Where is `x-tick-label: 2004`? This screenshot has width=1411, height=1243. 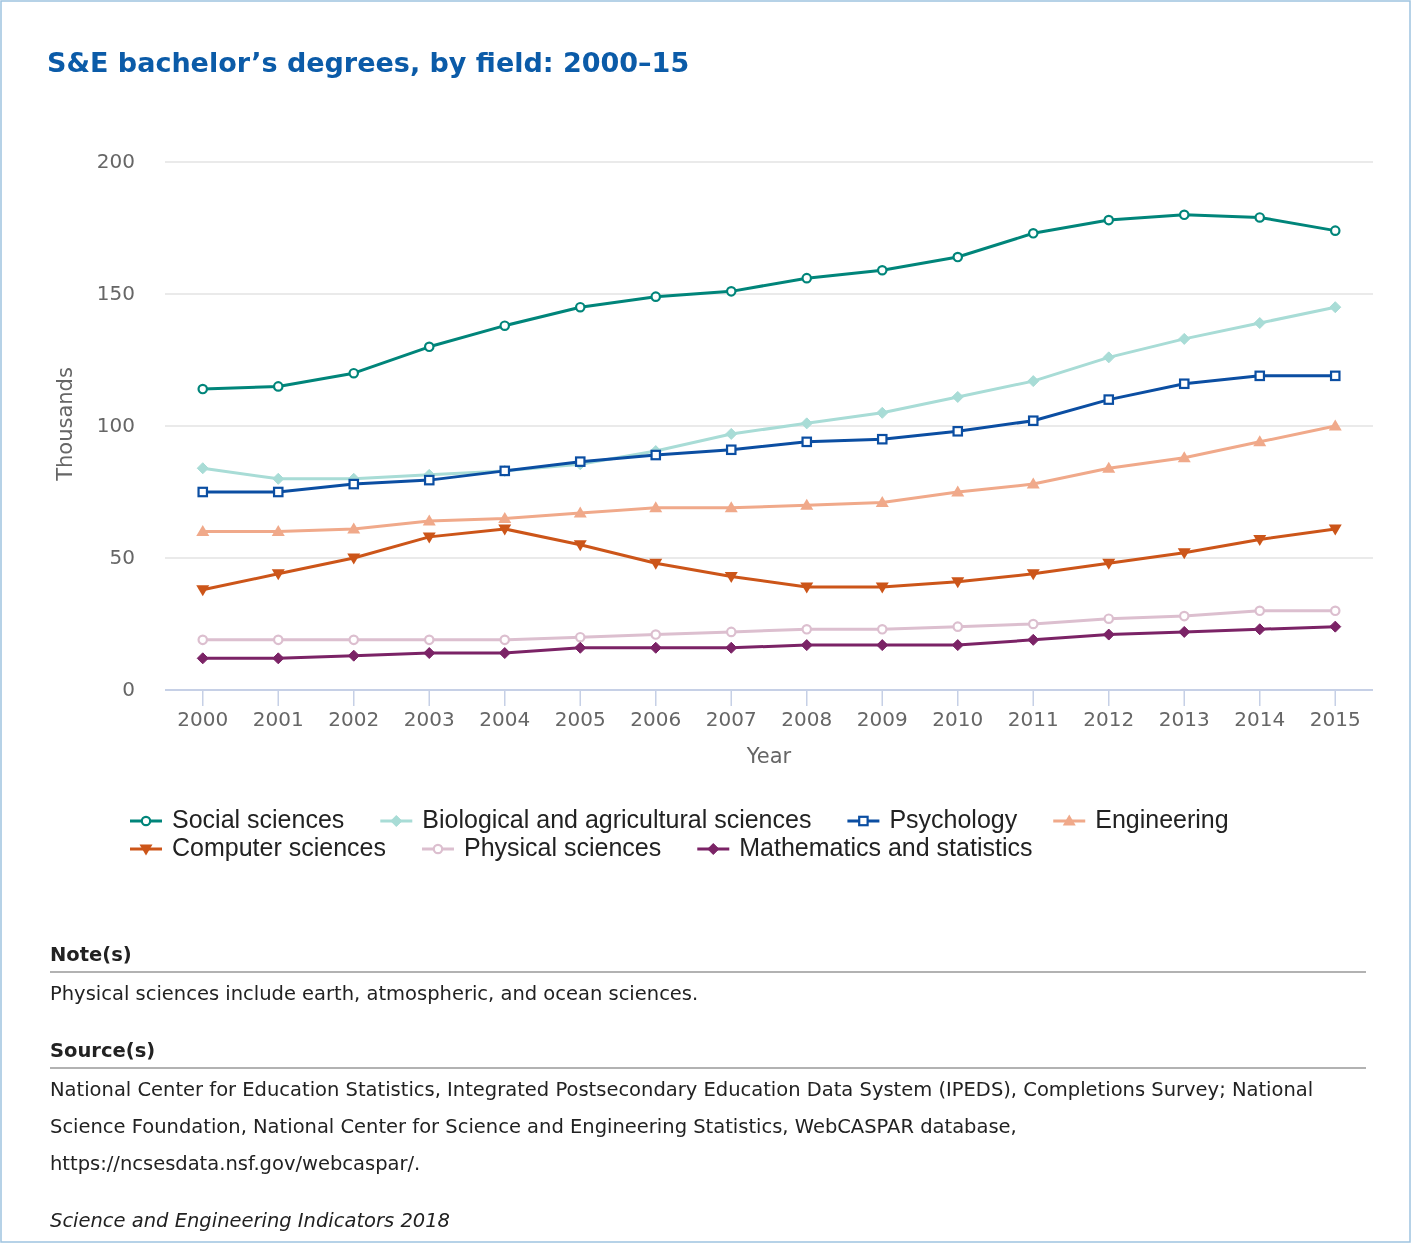 x-tick-label: 2004 is located at coordinates (505, 718).